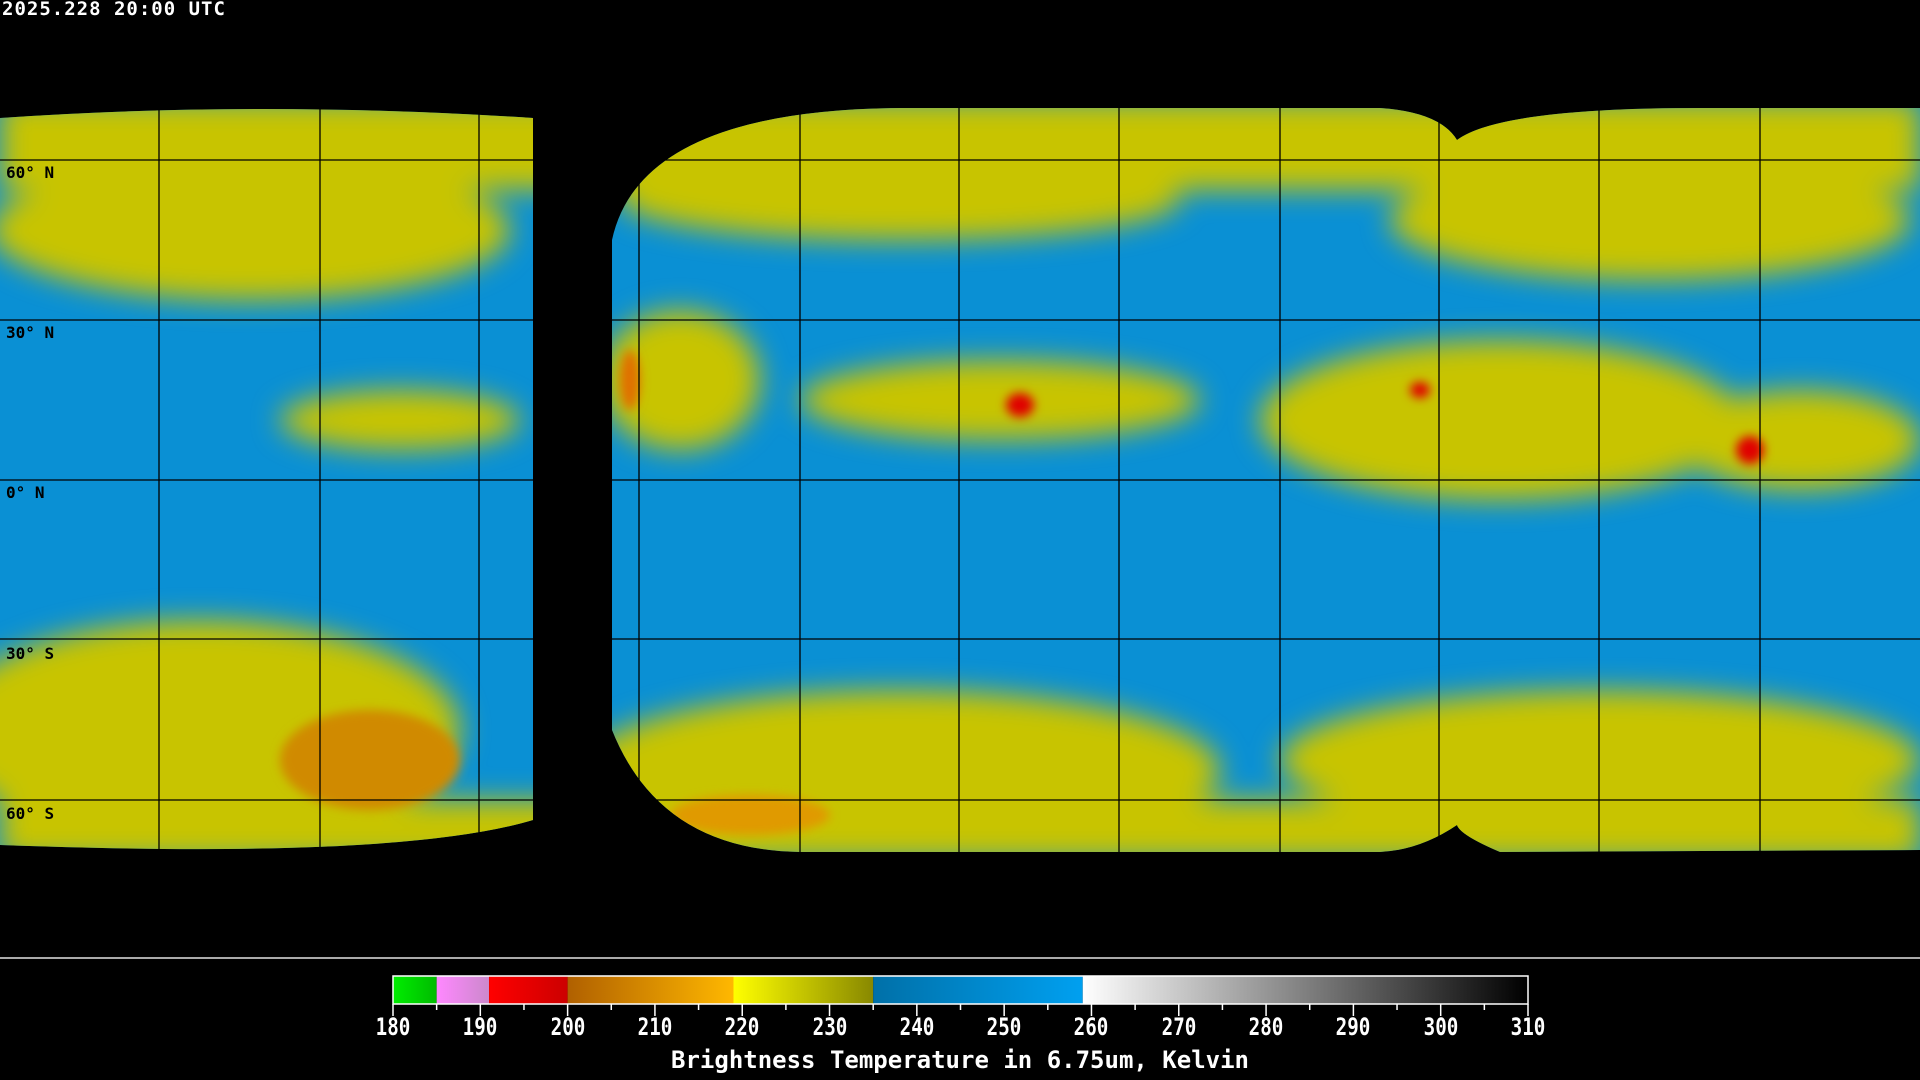 This screenshot has height=1080, width=1920. What do you see at coordinates (30, 813) in the screenshot?
I see `lat-label-60s: 60° S` at bounding box center [30, 813].